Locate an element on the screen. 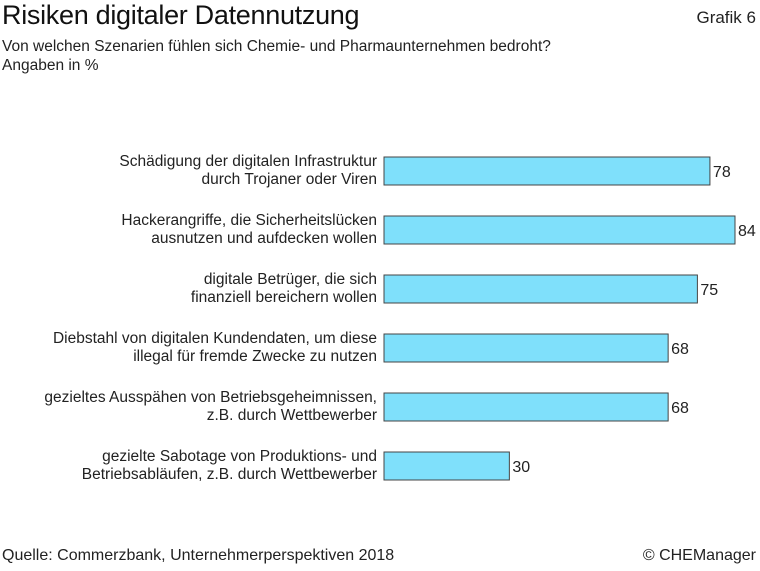 The width and height of the screenshot is (760, 571). value-label-6: 30 is located at coordinates (521, 467).